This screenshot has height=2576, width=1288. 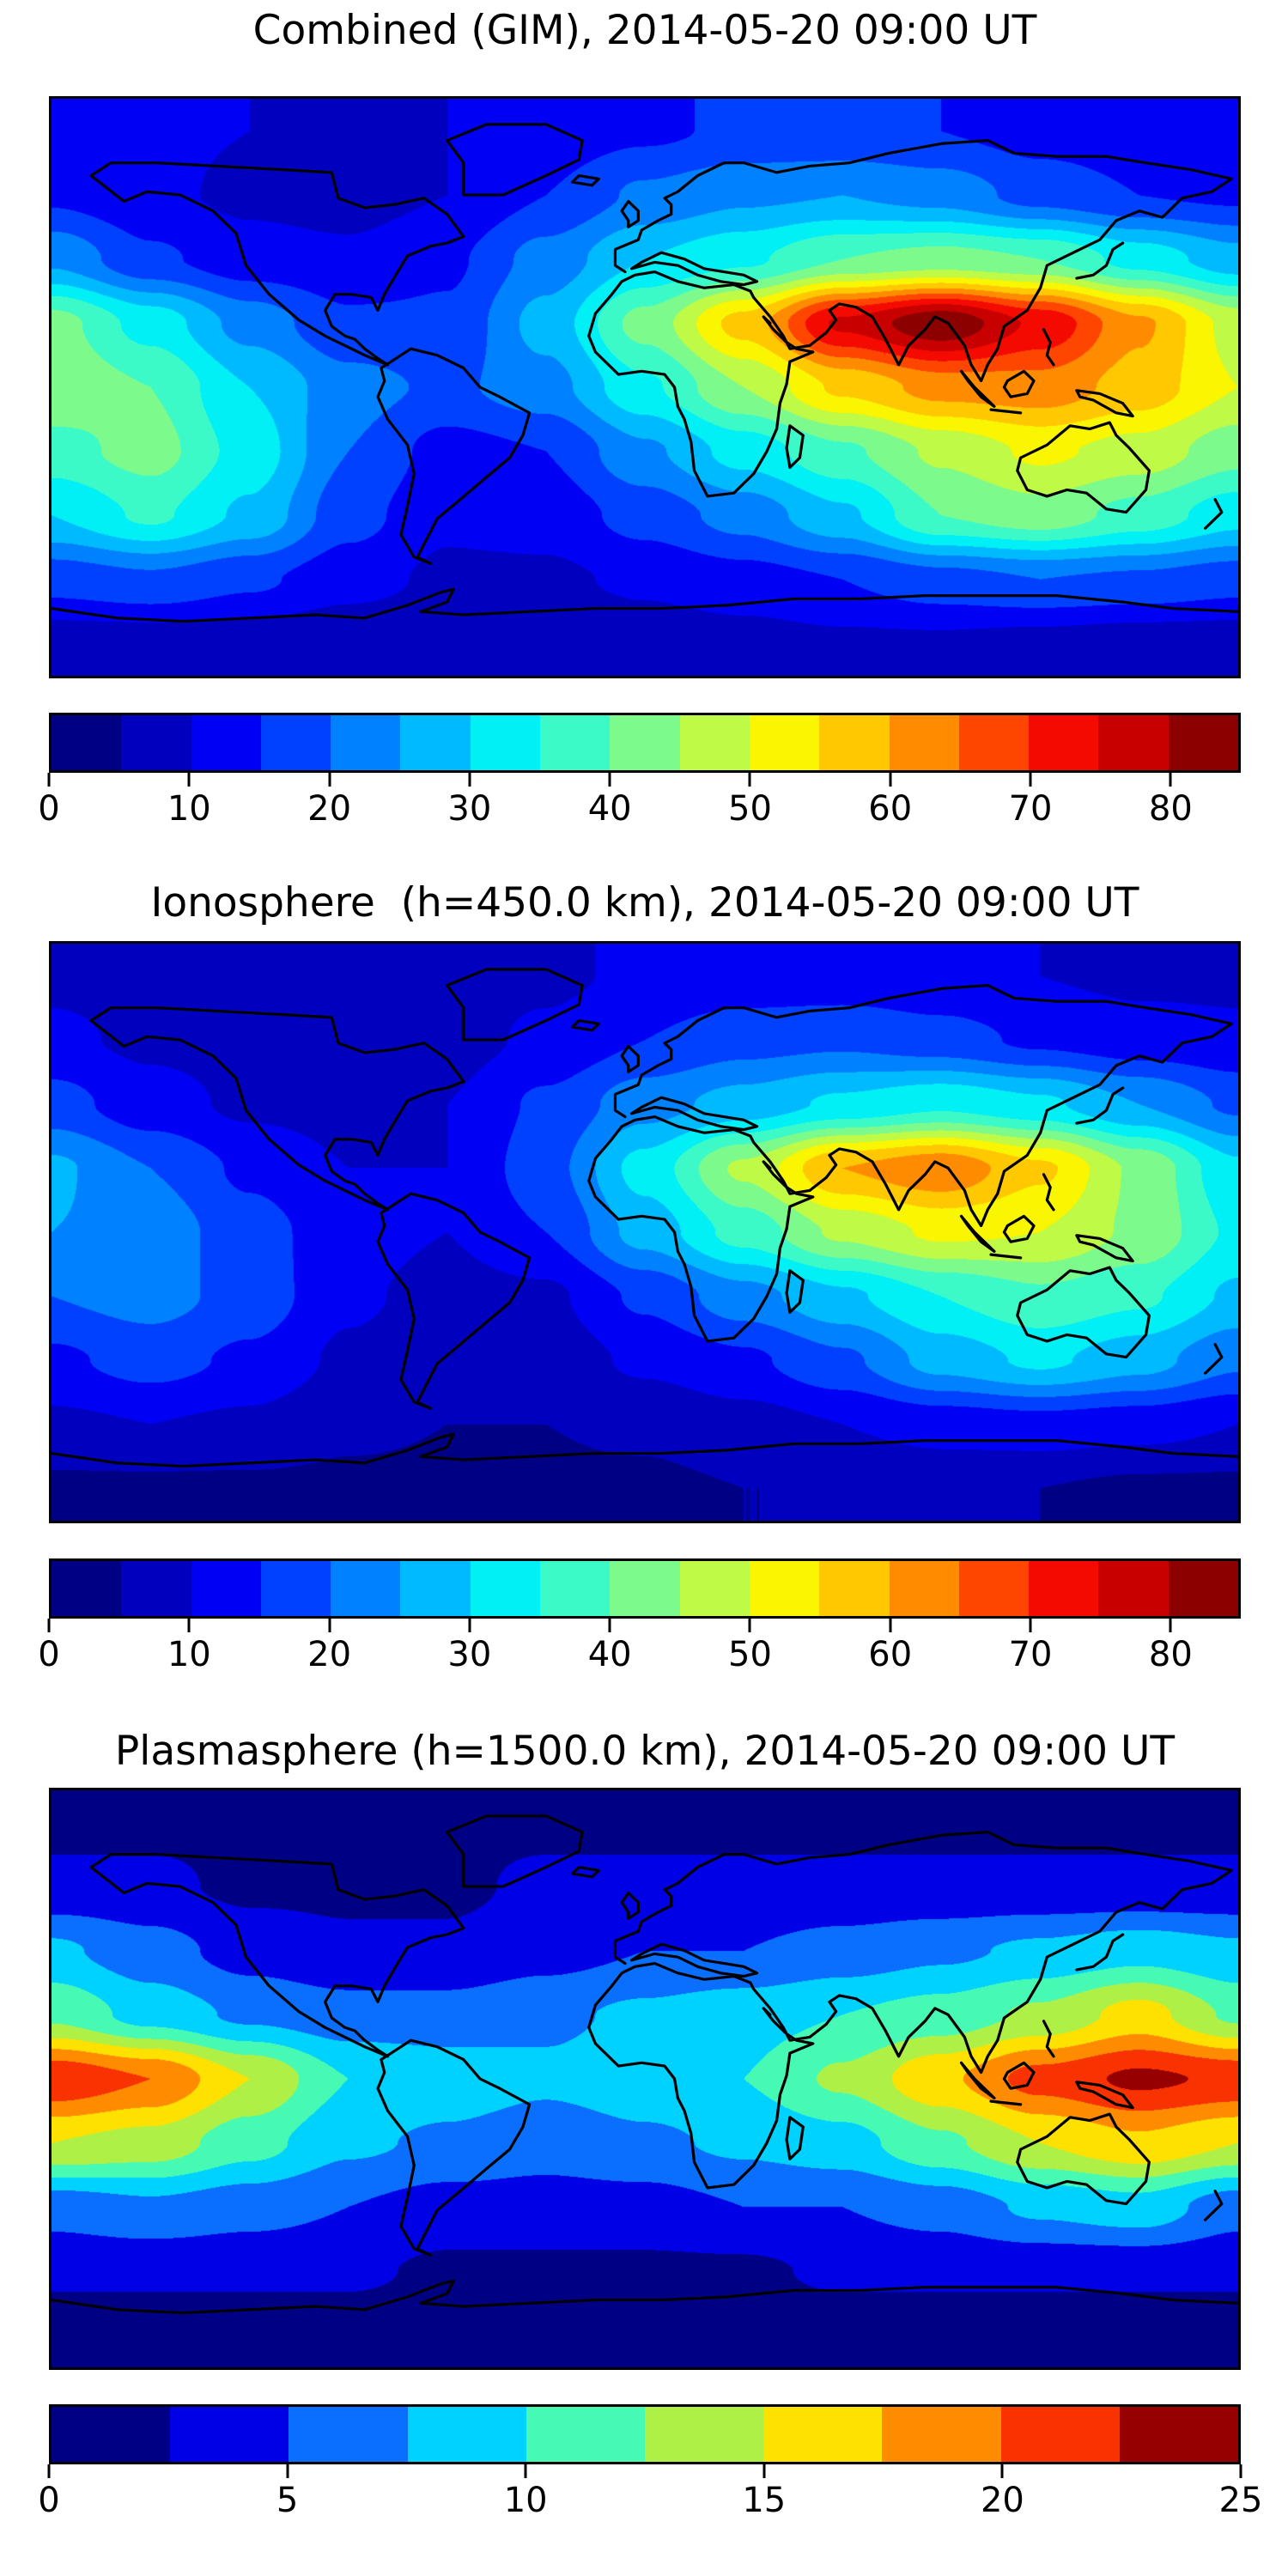 I want to click on panel-title-combined: Combined (GIM), 2014-05-20 09:00 UT, so click(x=644, y=31).